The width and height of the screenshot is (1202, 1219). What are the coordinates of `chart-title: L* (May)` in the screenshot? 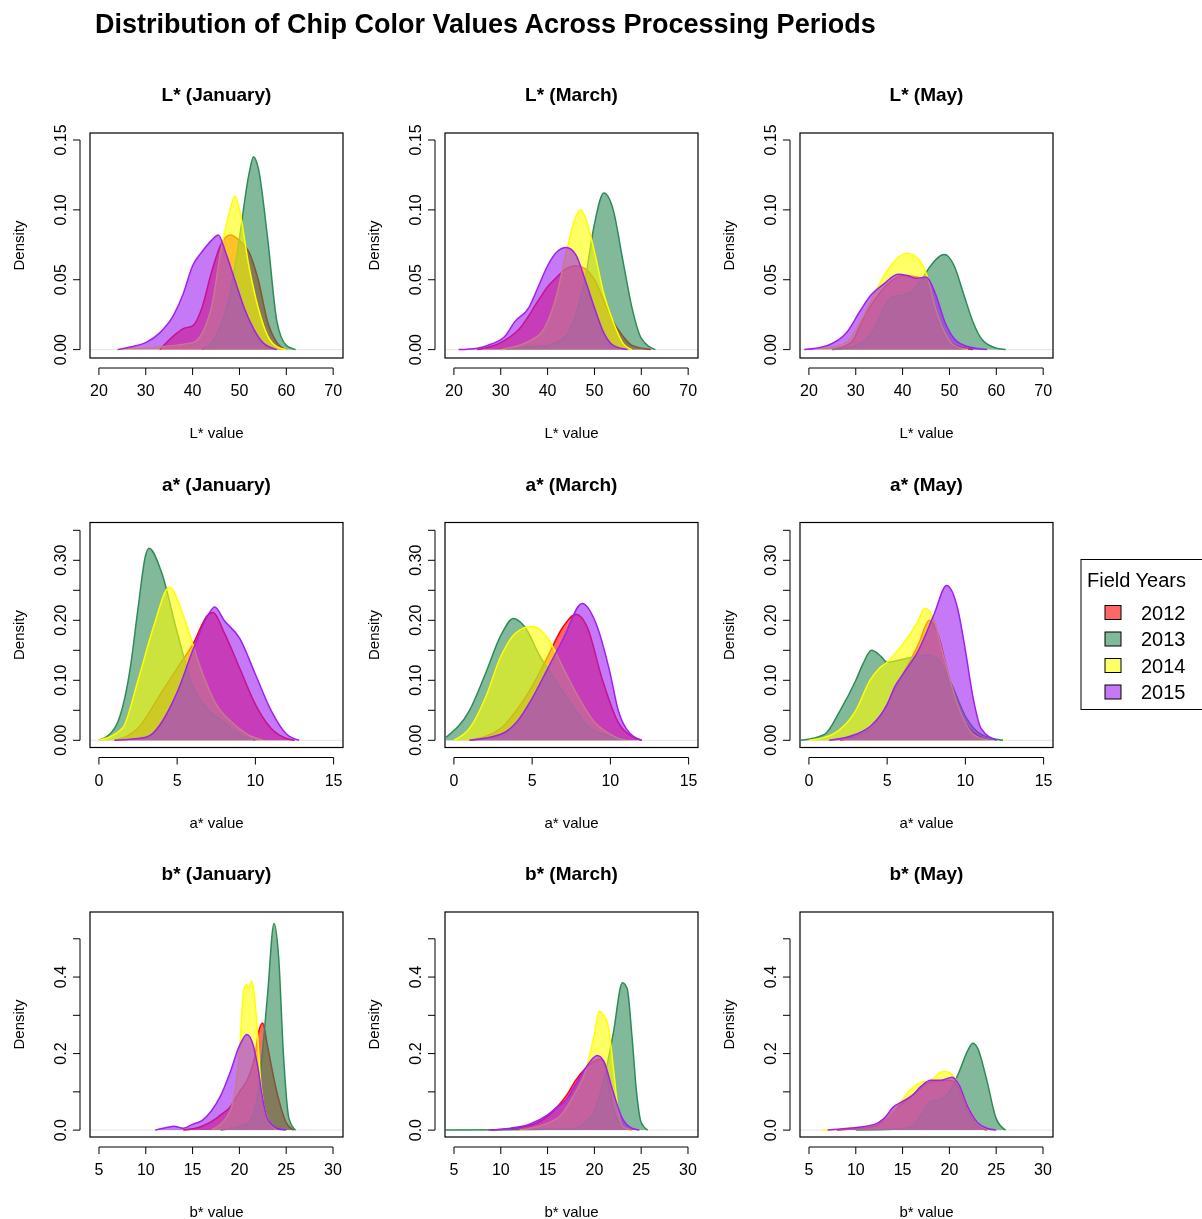 It's located at (926, 94).